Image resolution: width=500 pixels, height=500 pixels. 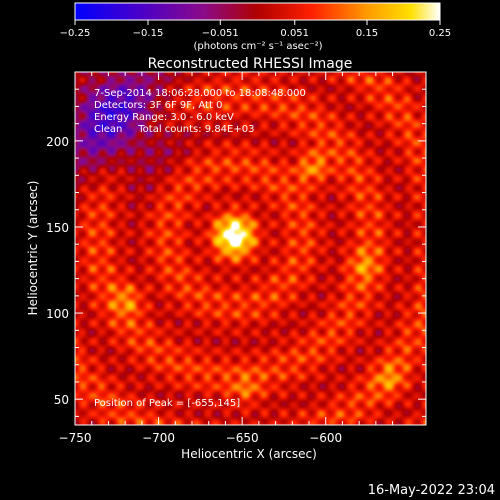 What do you see at coordinates (33, 248) in the screenshot?
I see `y-axis-label: Heliocentric Y (arcsec)` at bounding box center [33, 248].